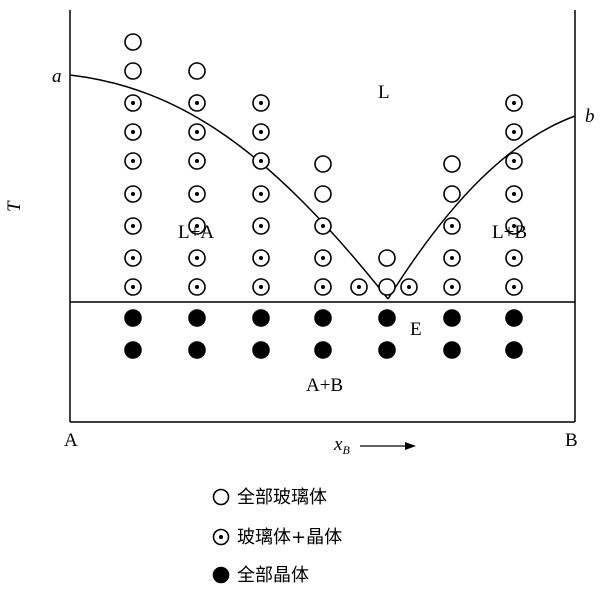  I want to click on x-axis-right-label: B, so click(571, 440).